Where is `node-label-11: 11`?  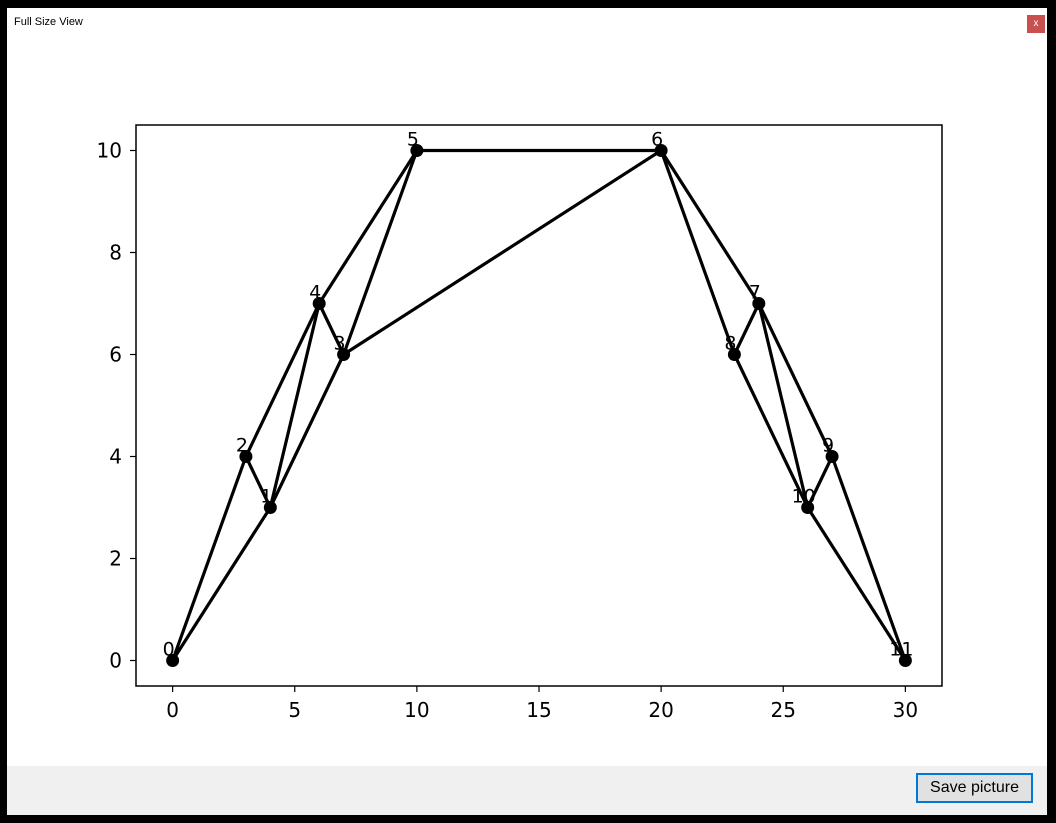 node-label-11: 11 is located at coordinates (901, 650).